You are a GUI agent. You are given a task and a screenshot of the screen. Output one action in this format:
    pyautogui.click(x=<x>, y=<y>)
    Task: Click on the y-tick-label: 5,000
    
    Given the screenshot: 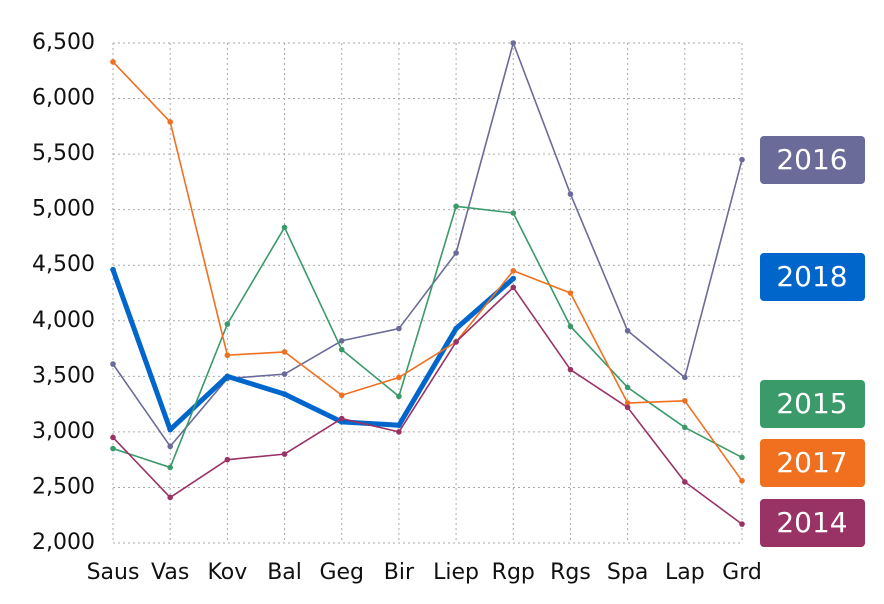 What is the action you would take?
    pyautogui.click(x=63, y=209)
    